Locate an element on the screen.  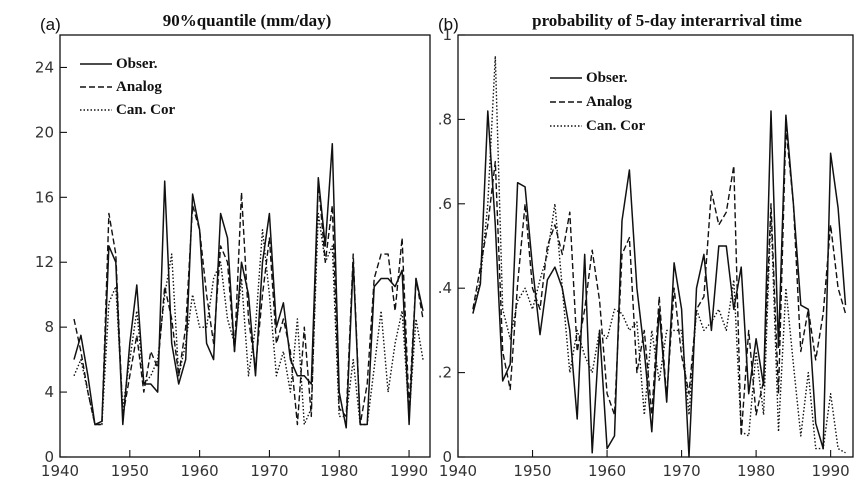
panel-a-title: 90%quantile (mm/day) is located at coordinates (247, 20).